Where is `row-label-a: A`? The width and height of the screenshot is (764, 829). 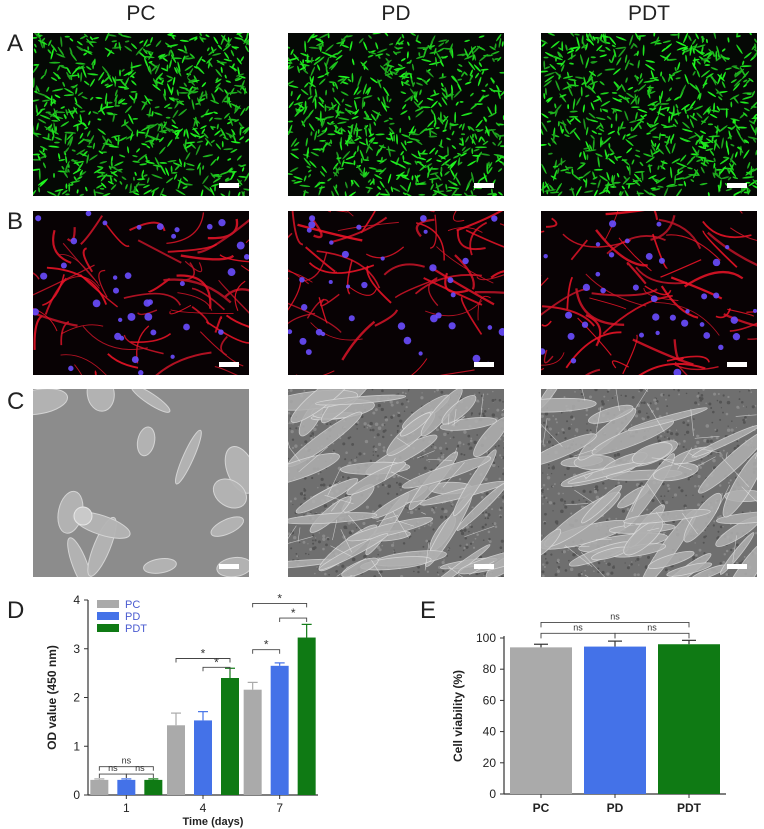
row-label-a: A is located at coordinates (15, 43).